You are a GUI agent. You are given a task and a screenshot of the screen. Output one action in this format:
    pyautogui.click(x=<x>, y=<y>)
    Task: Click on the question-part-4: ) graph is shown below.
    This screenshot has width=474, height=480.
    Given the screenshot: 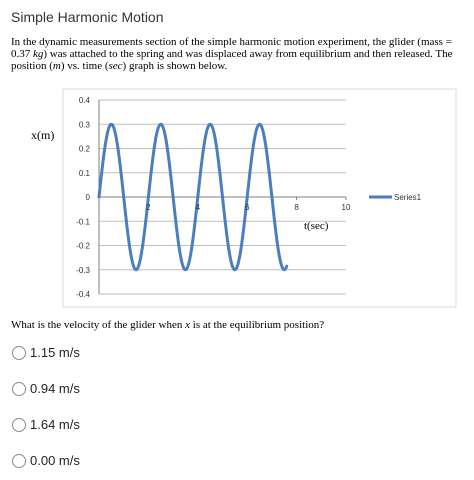 What is the action you would take?
    pyautogui.click(x=175, y=66)
    